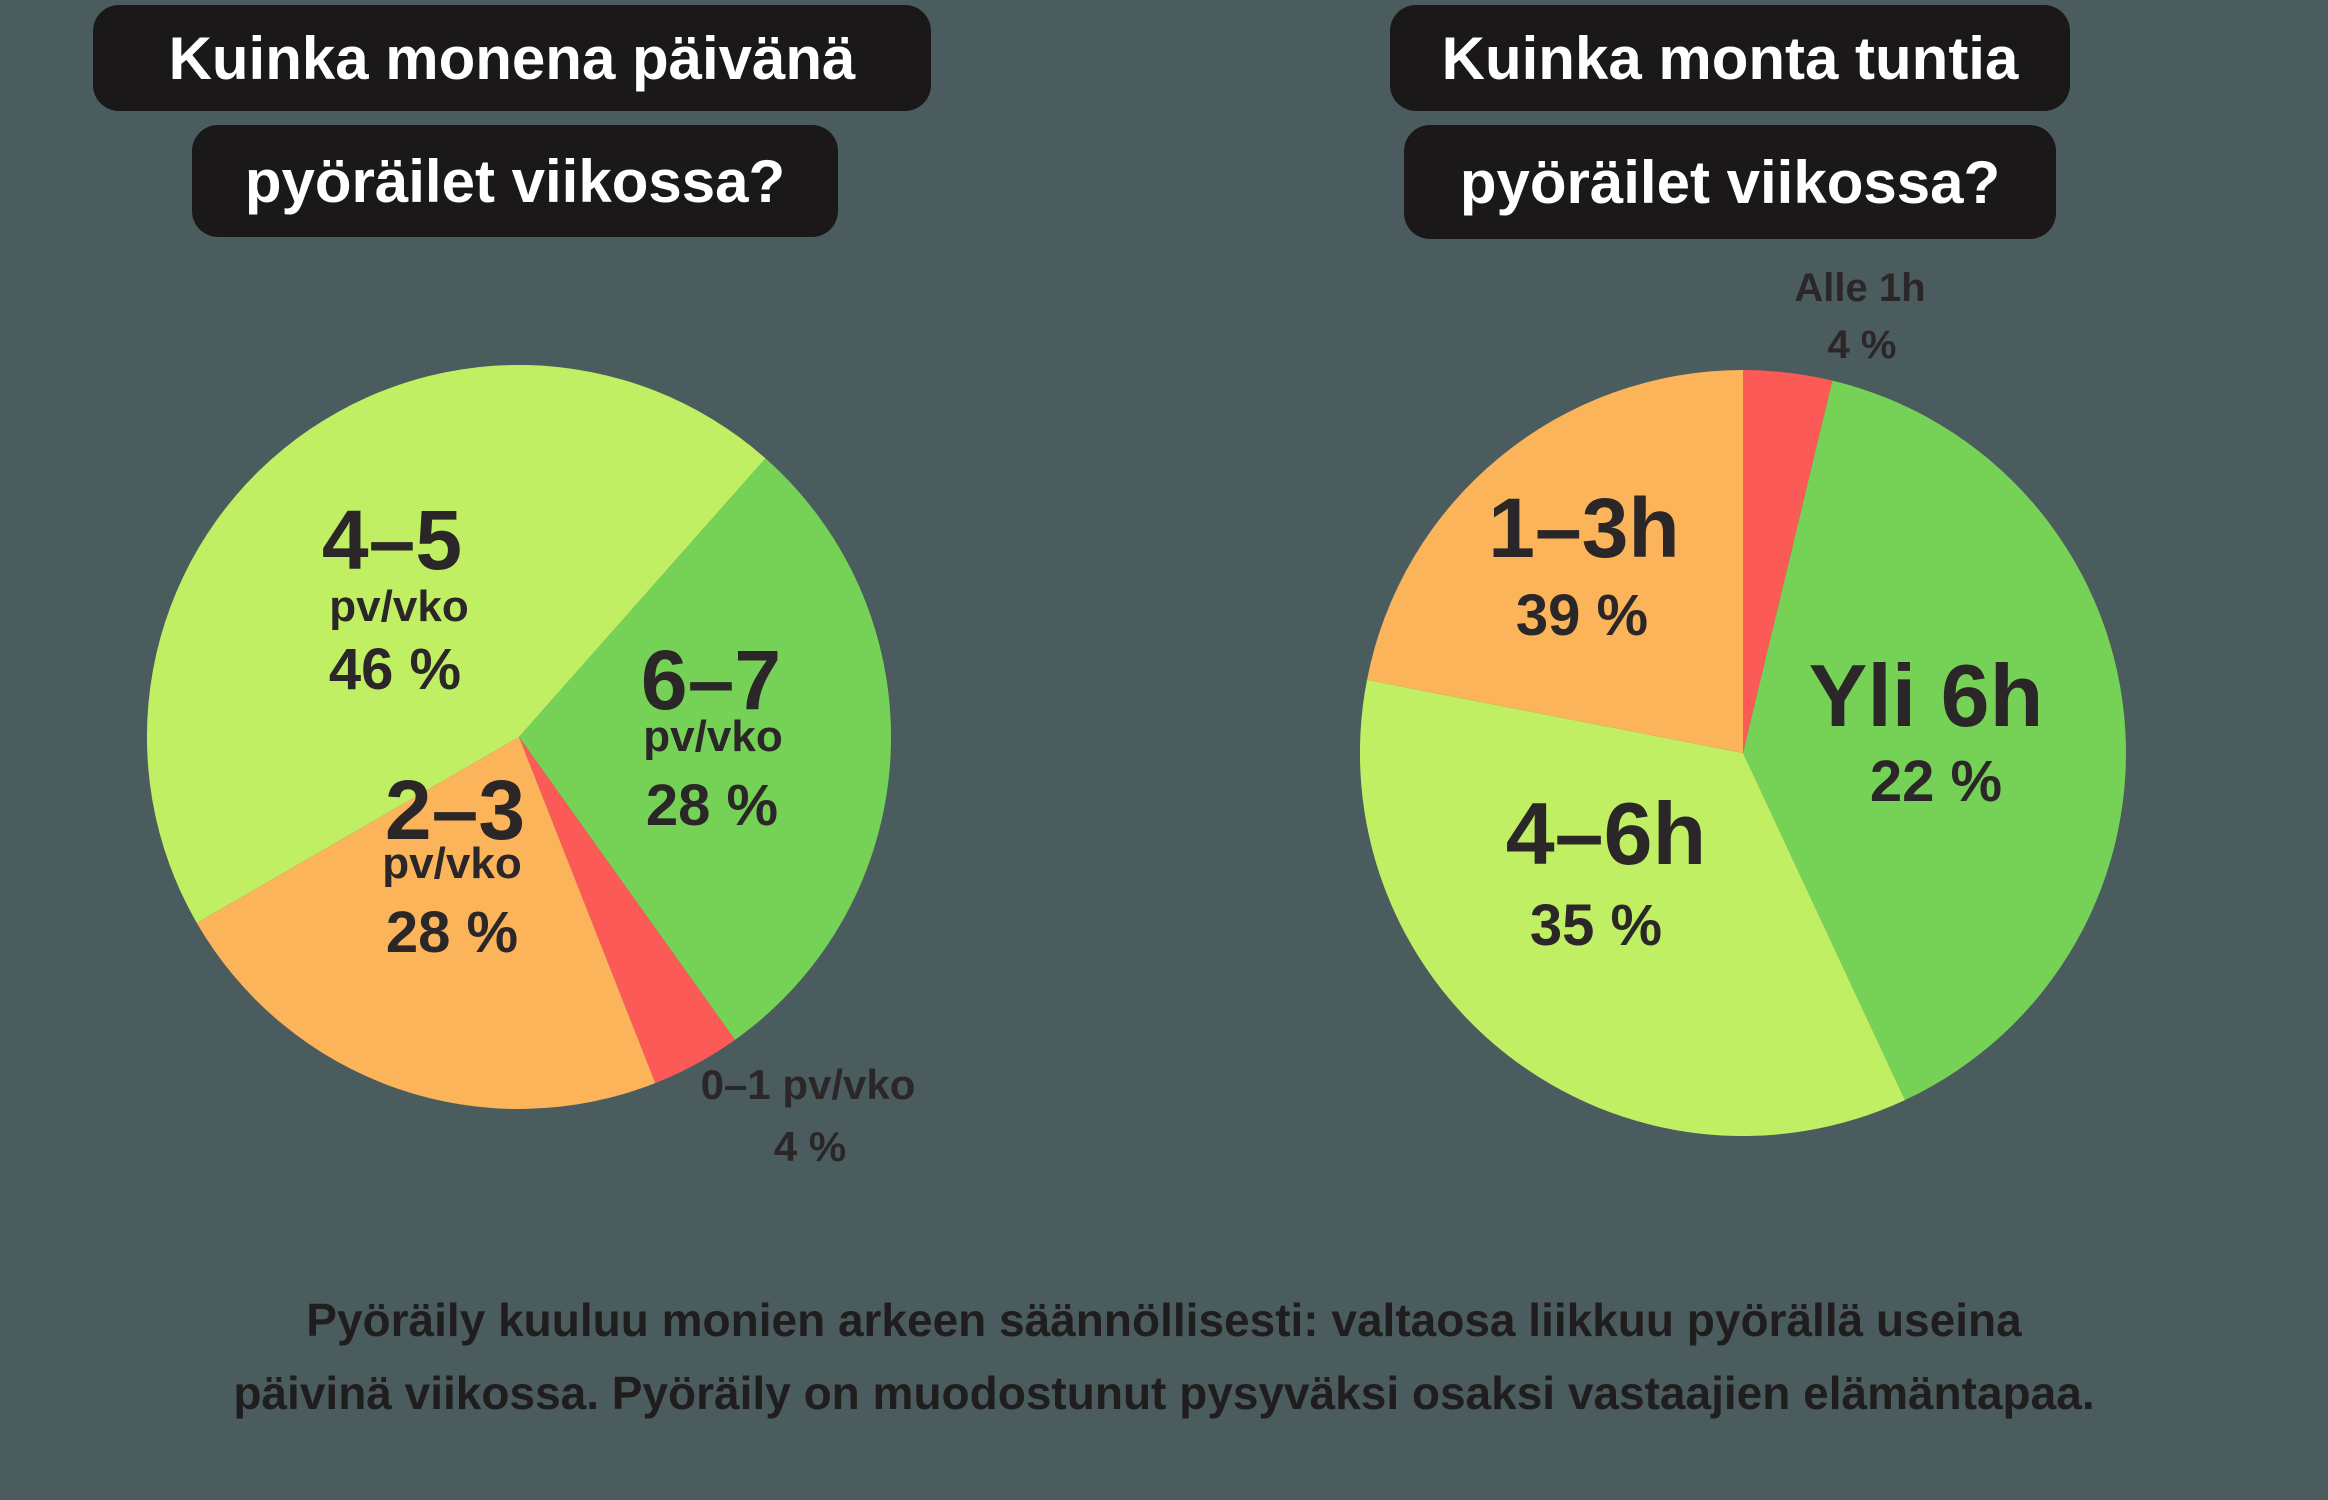 Image resolution: width=2328 pixels, height=1500 pixels. Describe the element at coordinates (1862, 345) in the screenshot. I see `right-pie-percent-alle-1h: 4 %` at that location.